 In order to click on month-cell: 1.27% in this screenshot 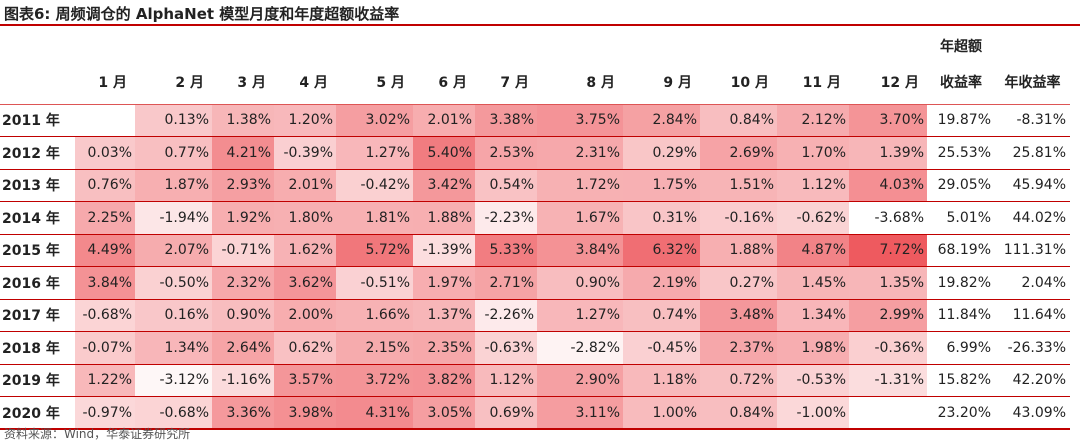, I will do `click(374, 153)`.